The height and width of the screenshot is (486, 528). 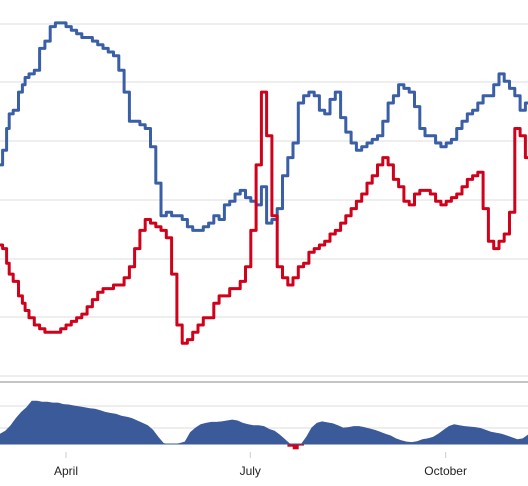 What do you see at coordinates (264, 422) in the screenshot?
I see `oscillator-positive-area` at bounding box center [264, 422].